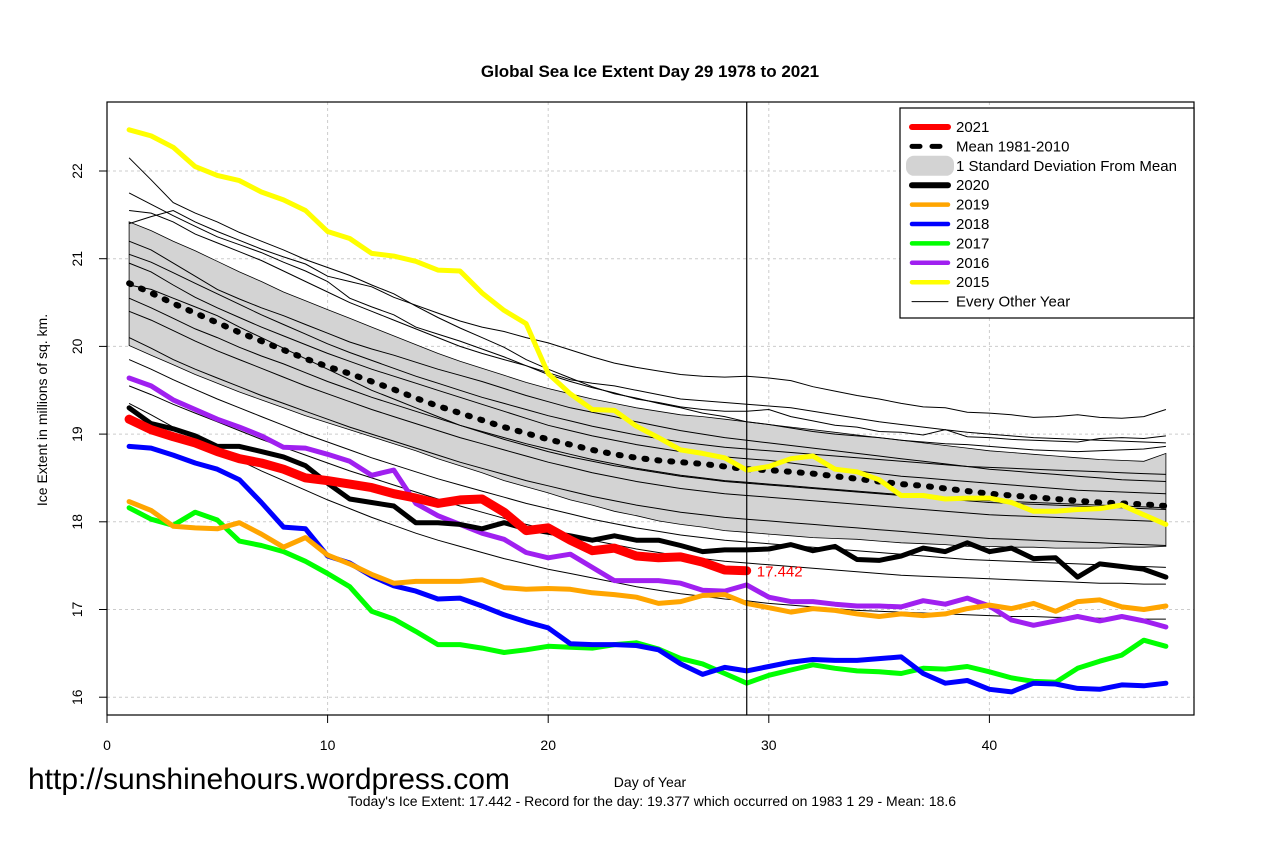  I want to click on y-tick-label: 20, so click(77, 346).